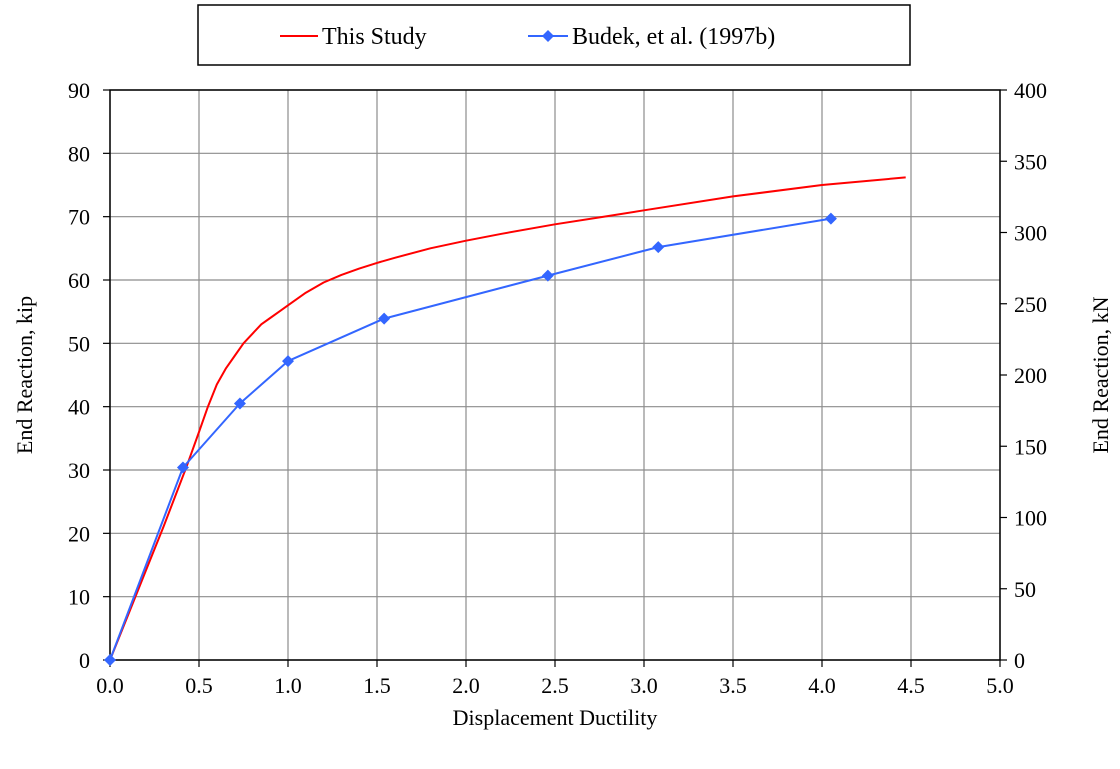  I want to click on y-tick-label: 70, so click(79, 217).